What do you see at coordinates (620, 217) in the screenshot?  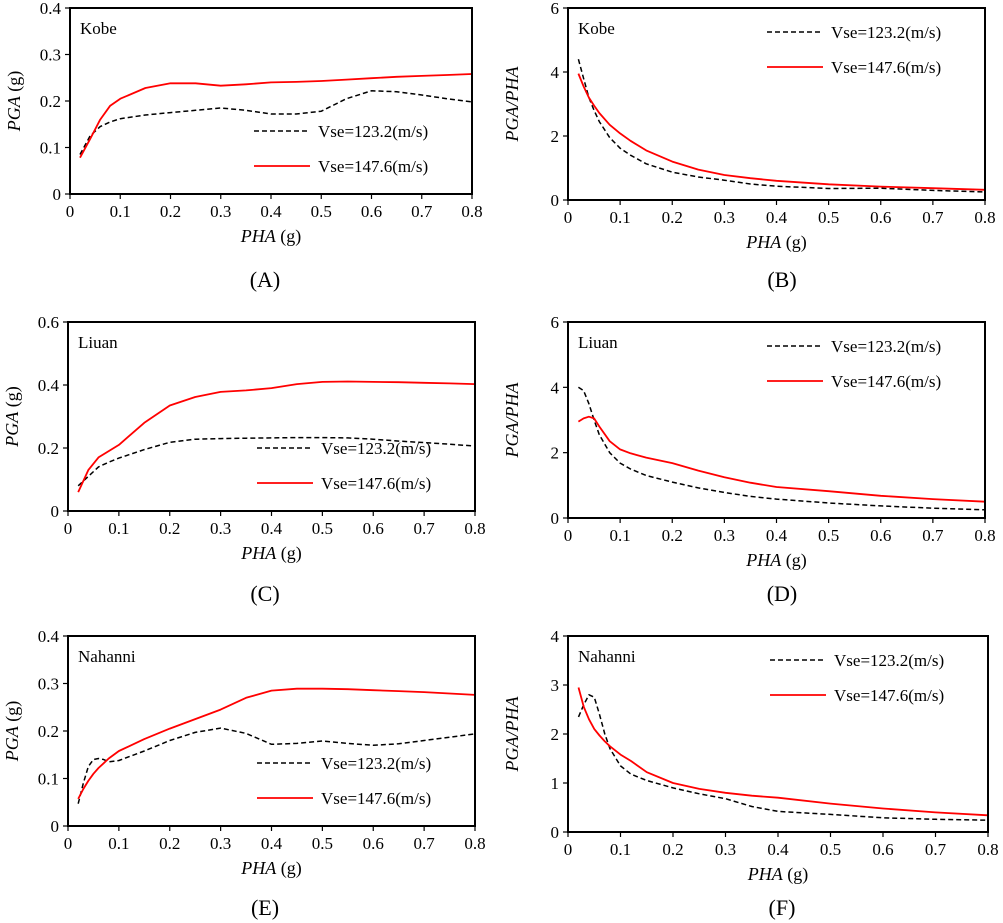 I see `panel-b-x-tick-label: 0.1` at bounding box center [620, 217].